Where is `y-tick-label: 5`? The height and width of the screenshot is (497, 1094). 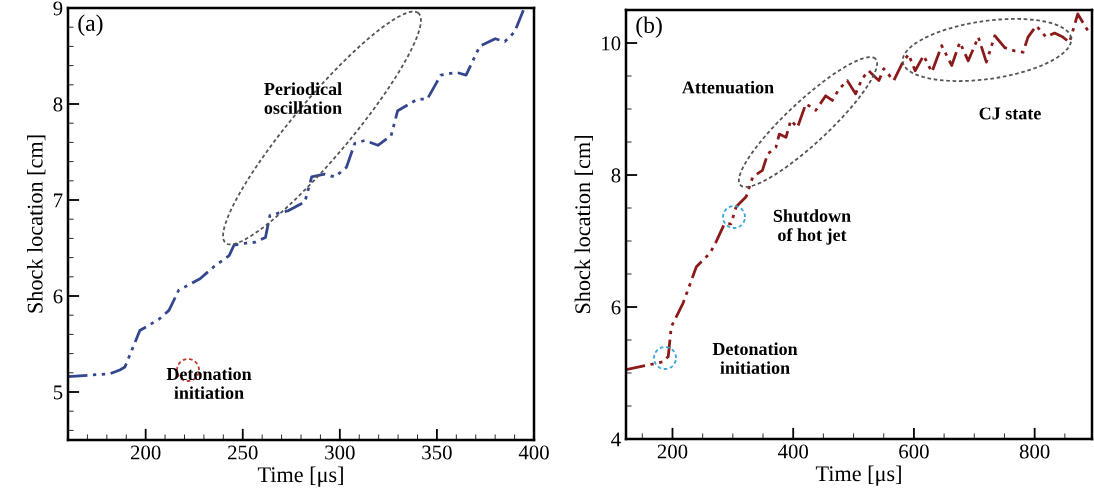
y-tick-label: 5 is located at coordinates (58, 392).